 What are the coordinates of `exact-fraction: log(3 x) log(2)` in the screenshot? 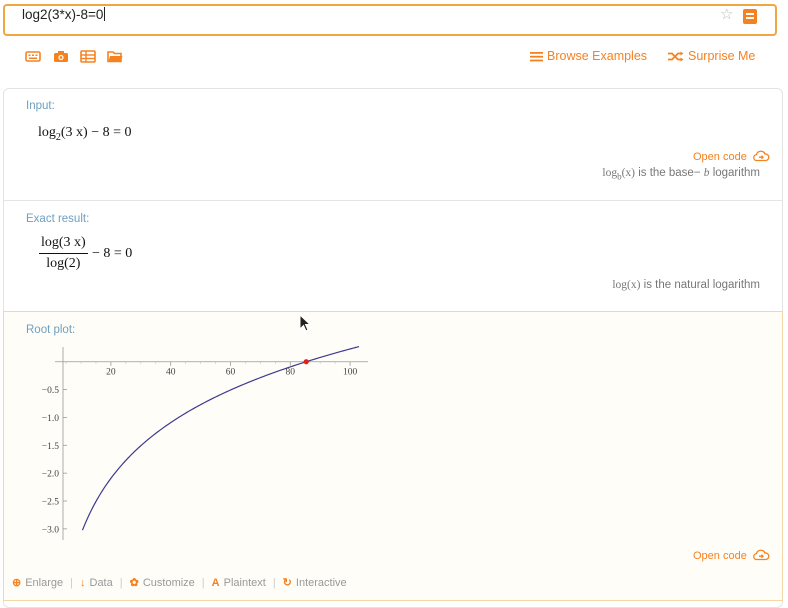 It's located at (63, 253).